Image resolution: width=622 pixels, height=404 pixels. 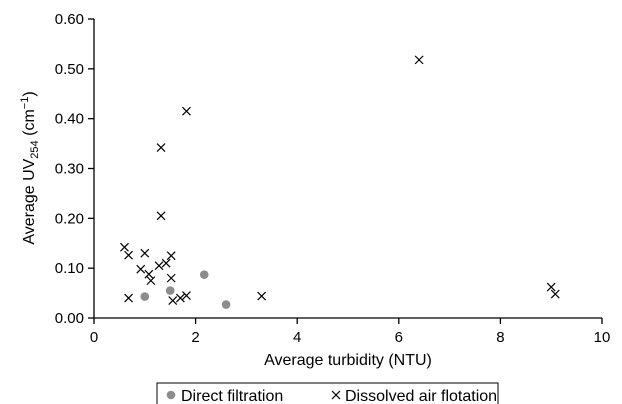 What do you see at coordinates (602, 337) in the screenshot?
I see `x-tick-label: 10` at bounding box center [602, 337].